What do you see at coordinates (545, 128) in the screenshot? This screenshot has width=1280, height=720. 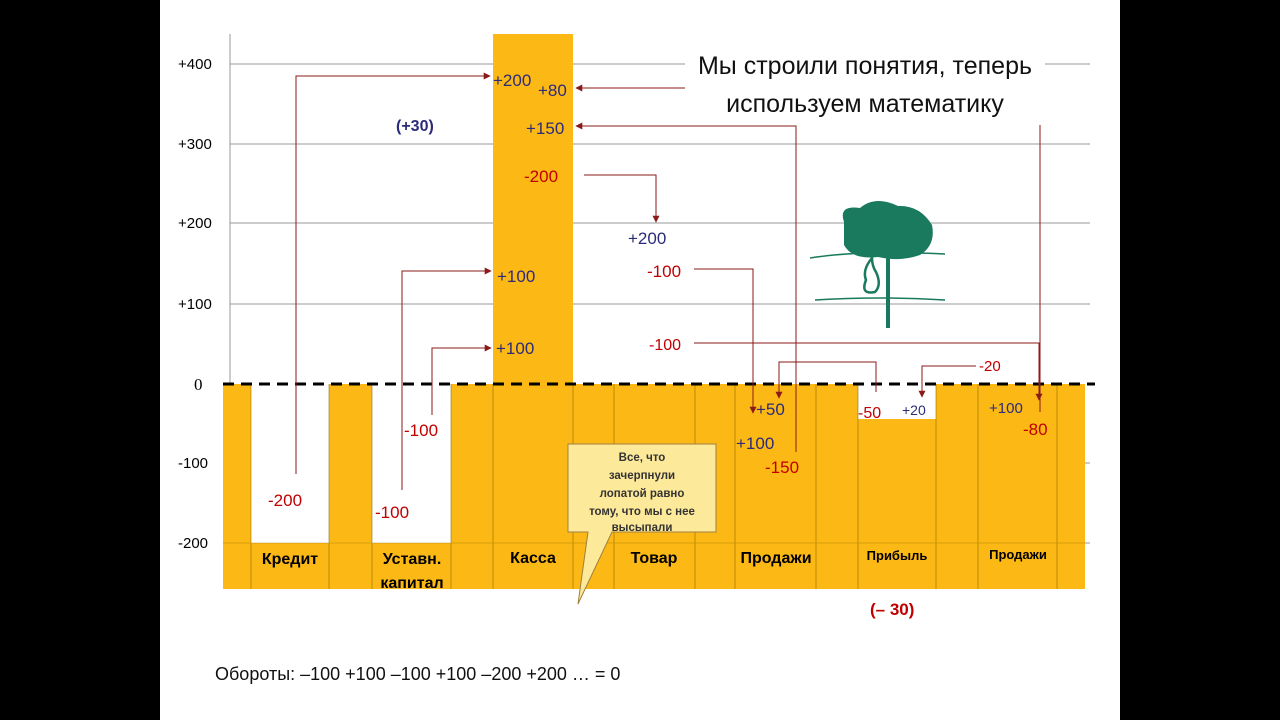 I see `val-kassa-plus150: +150` at bounding box center [545, 128].